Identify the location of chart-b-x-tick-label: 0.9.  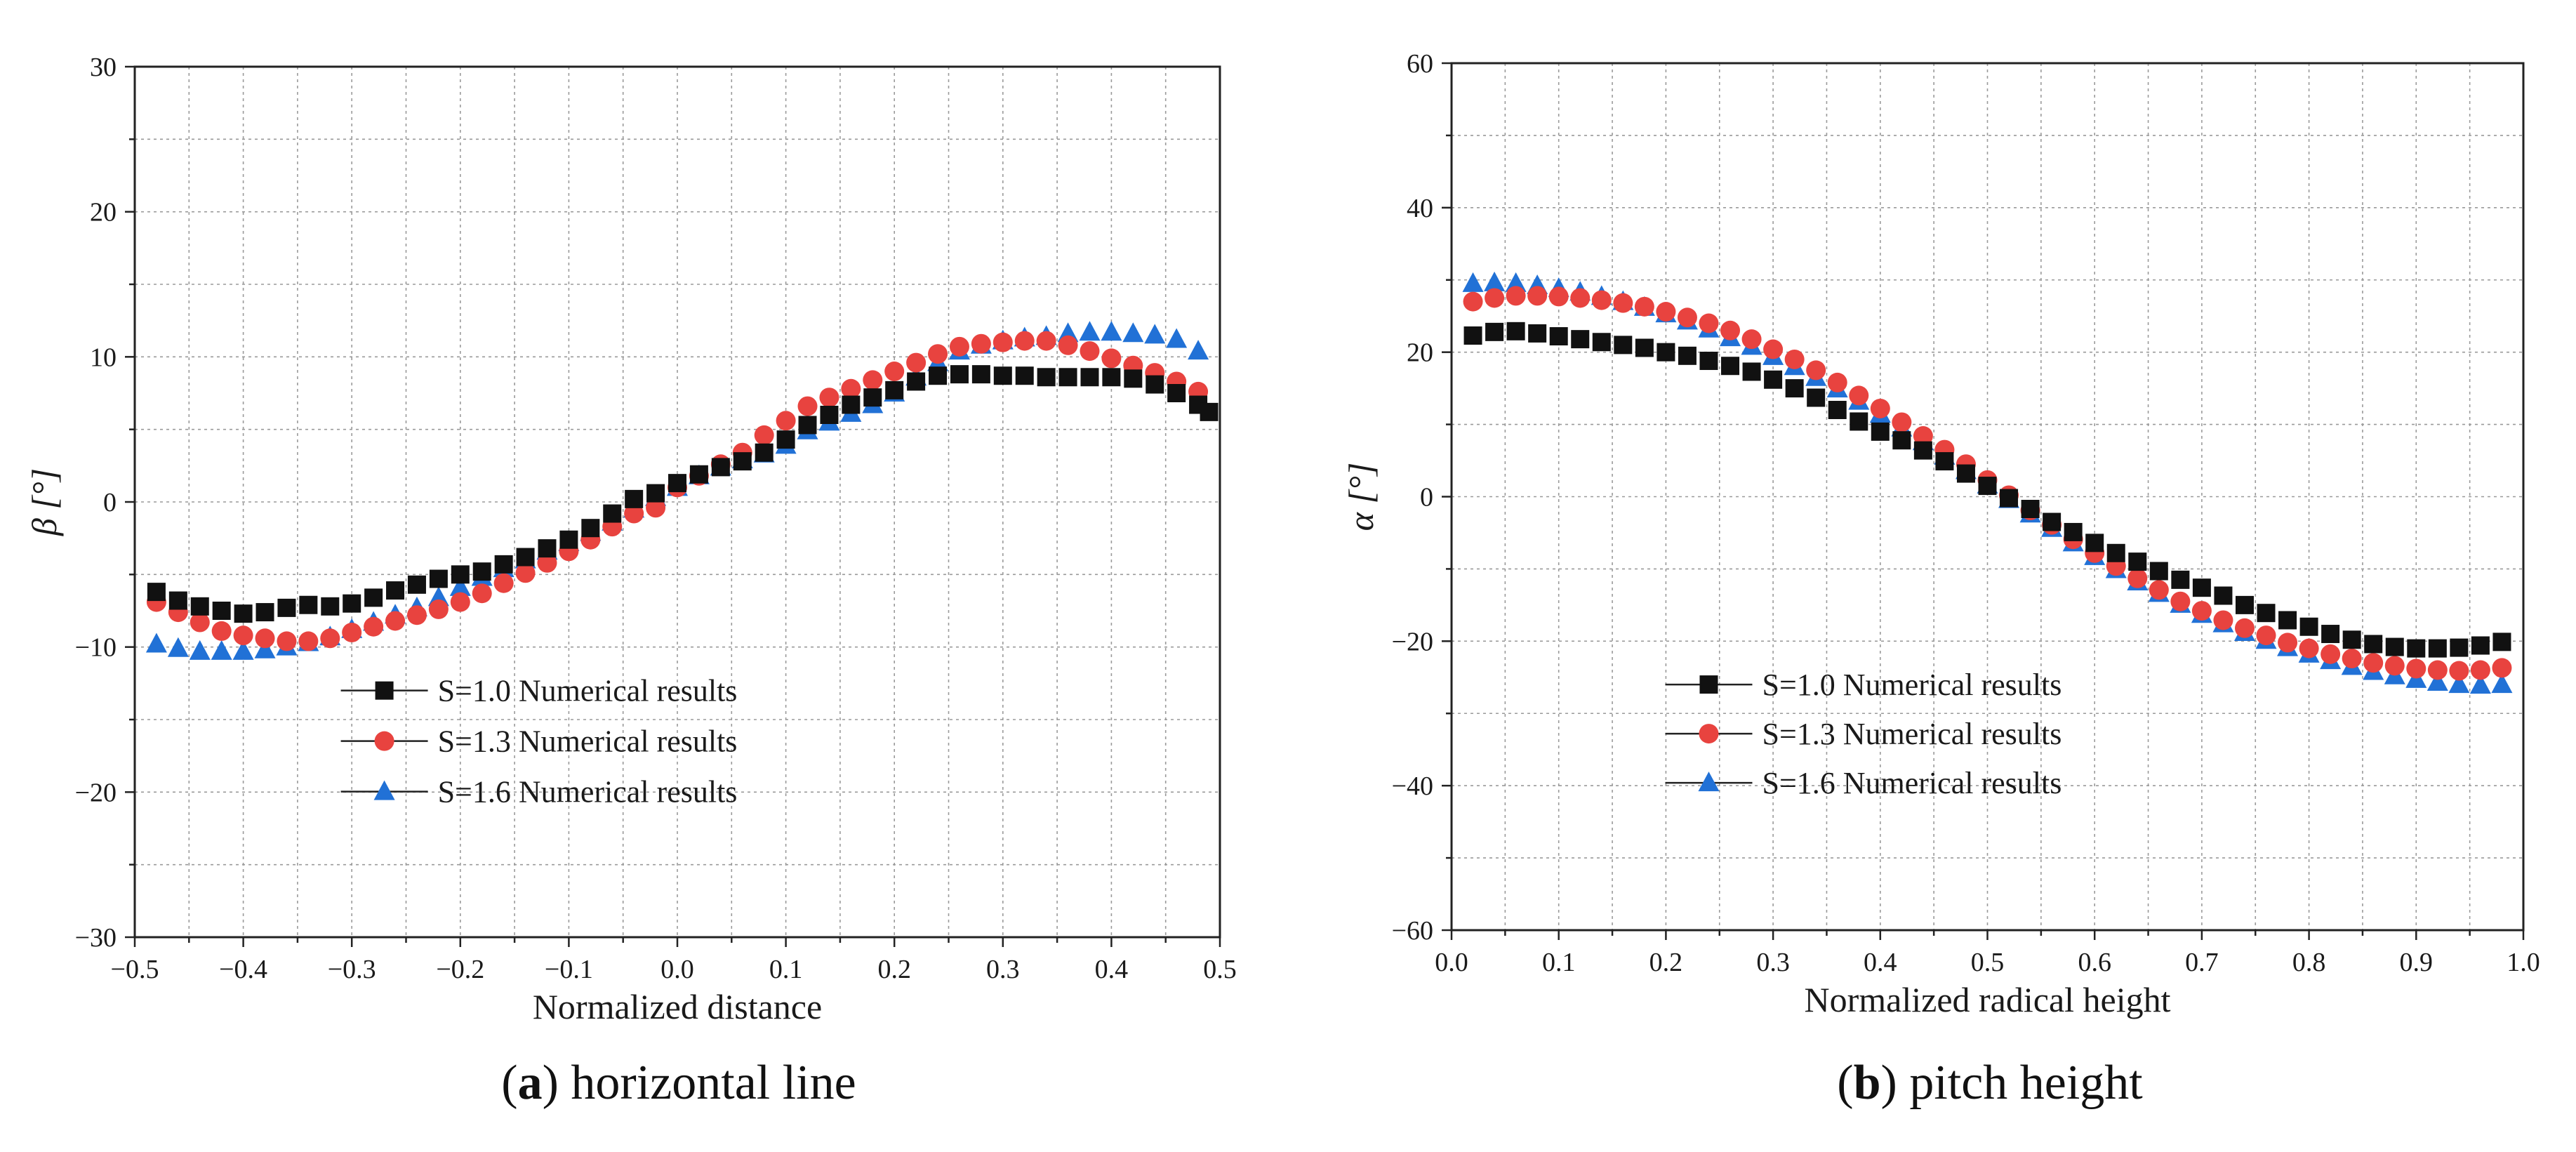
(2417, 962).